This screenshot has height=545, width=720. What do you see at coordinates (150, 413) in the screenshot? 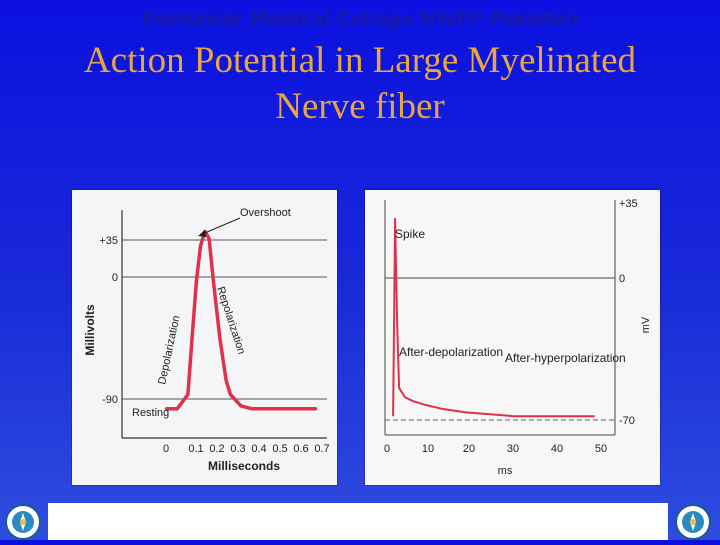
I see `annotation-resting: Resting` at bounding box center [150, 413].